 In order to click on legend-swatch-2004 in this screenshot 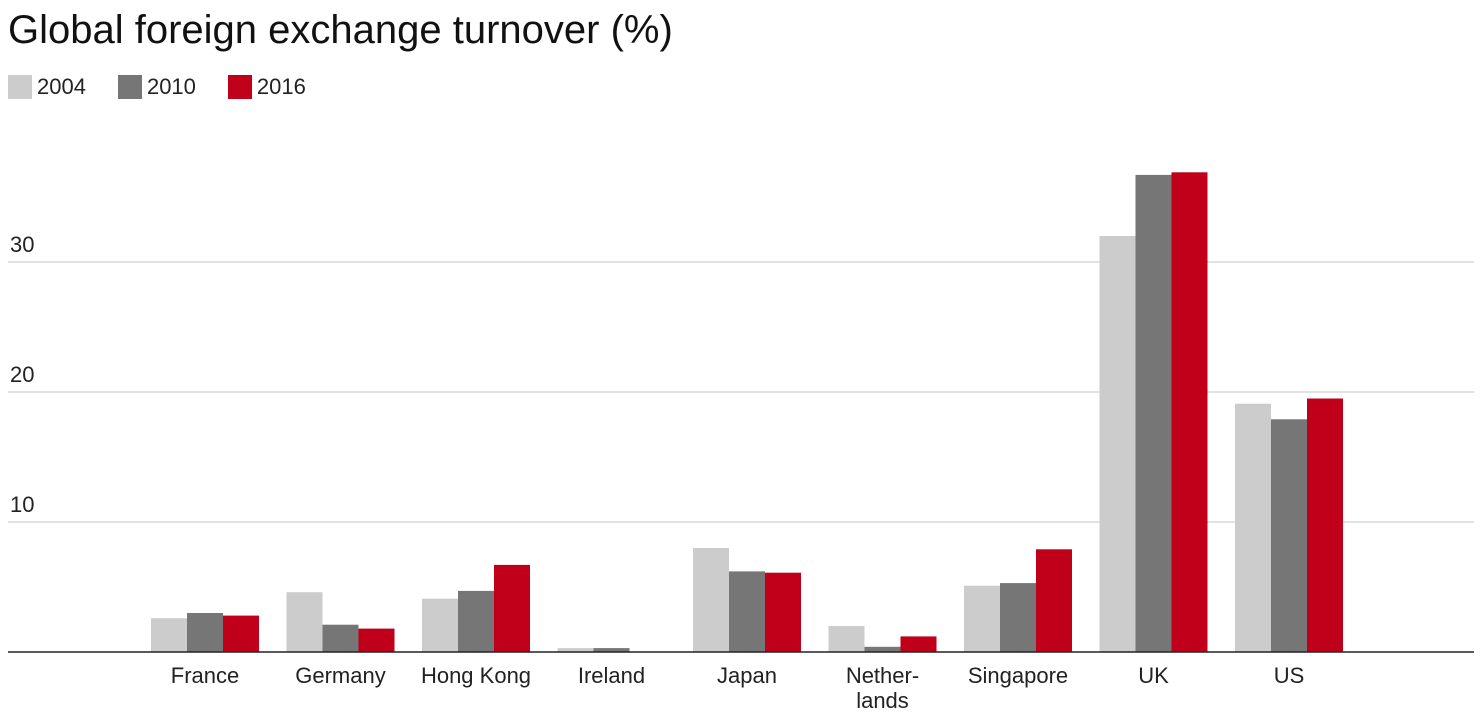, I will do `click(20, 87)`.